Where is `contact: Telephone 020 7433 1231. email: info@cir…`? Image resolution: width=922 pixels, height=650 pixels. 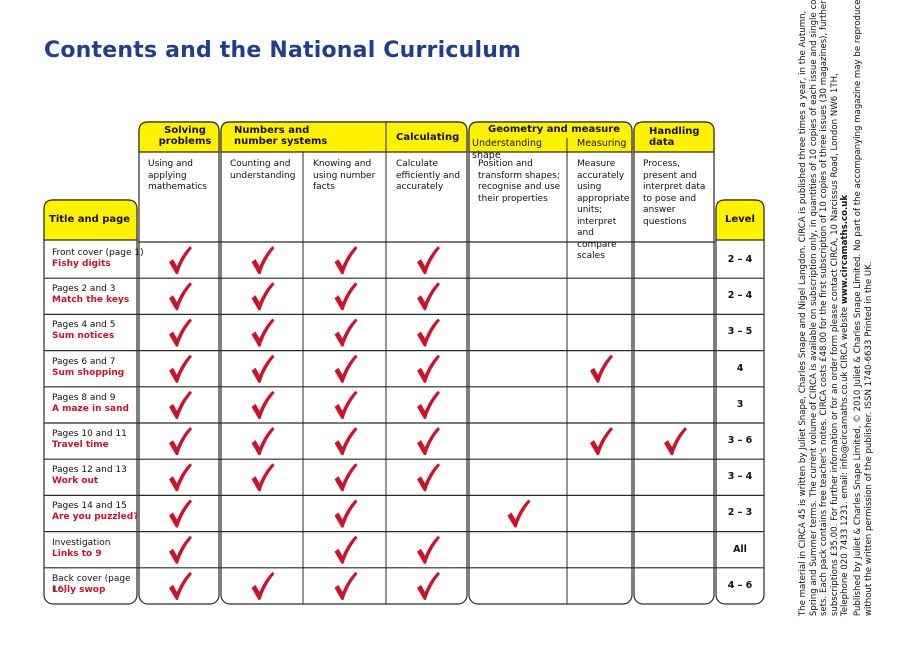 contact: Telephone 020 7433 1231. email: info@cir… is located at coordinates (845, 461).